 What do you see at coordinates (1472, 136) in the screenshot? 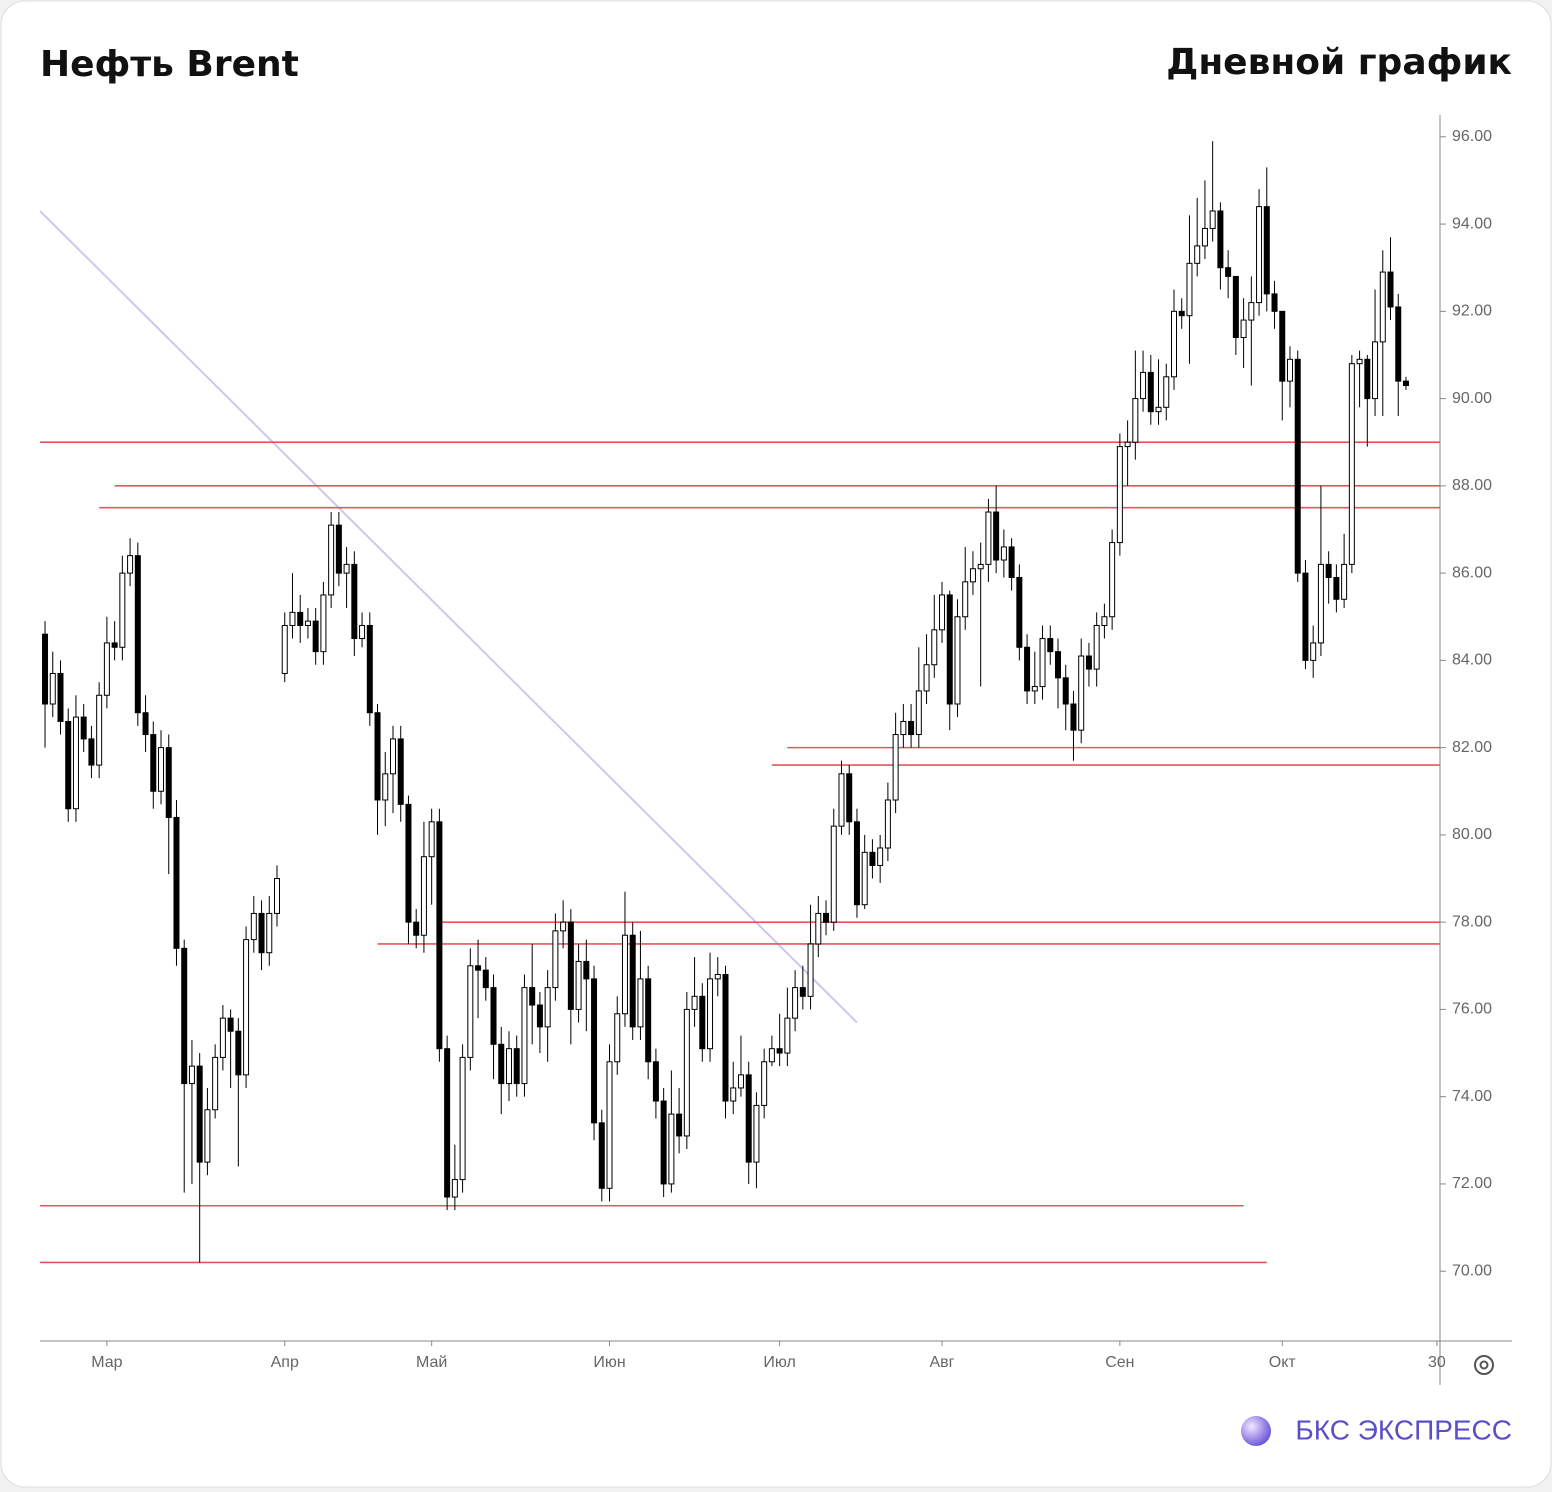
I see `y-tick-label: 96.00` at bounding box center [1472, 136].